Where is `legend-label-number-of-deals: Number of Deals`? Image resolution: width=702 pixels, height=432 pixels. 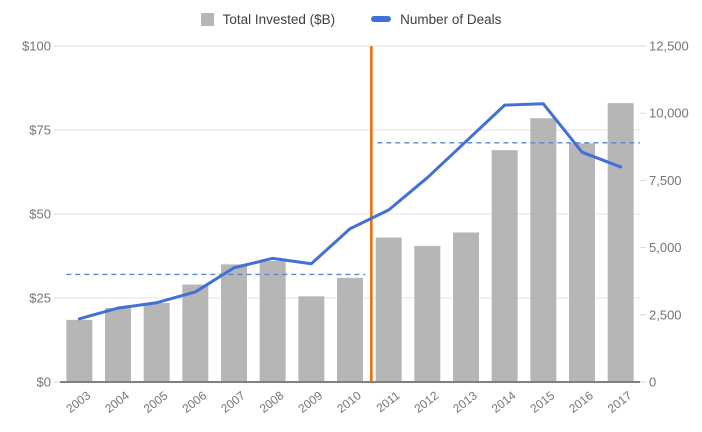 legend-label-number-of-deals: Number of Deals is located at coordinates (451, 19).